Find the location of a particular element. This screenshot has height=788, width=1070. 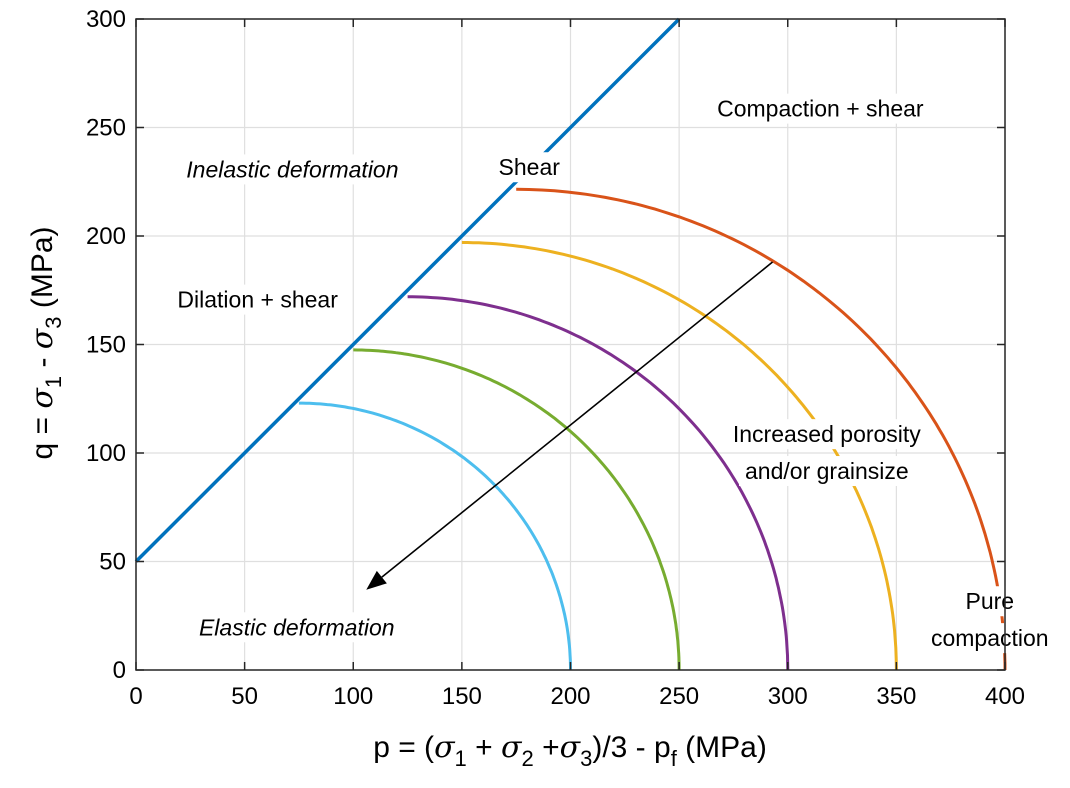

x-label-sigma3: σ is located at coordinates (571, 747).